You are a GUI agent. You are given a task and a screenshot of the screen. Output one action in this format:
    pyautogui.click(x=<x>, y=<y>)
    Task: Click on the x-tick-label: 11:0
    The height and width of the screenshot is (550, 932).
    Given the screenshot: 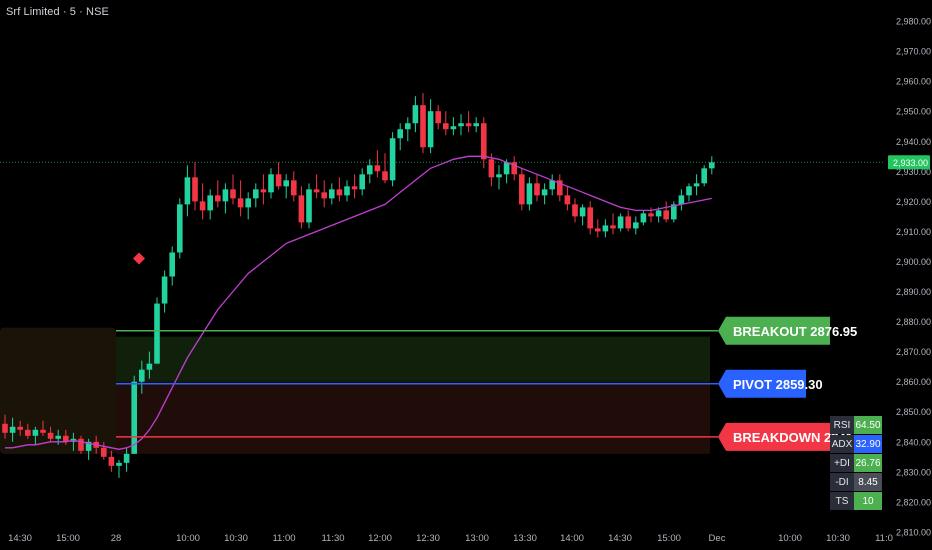 What is the action you would take?
    pyautogui.click(x=884, y=538)
    